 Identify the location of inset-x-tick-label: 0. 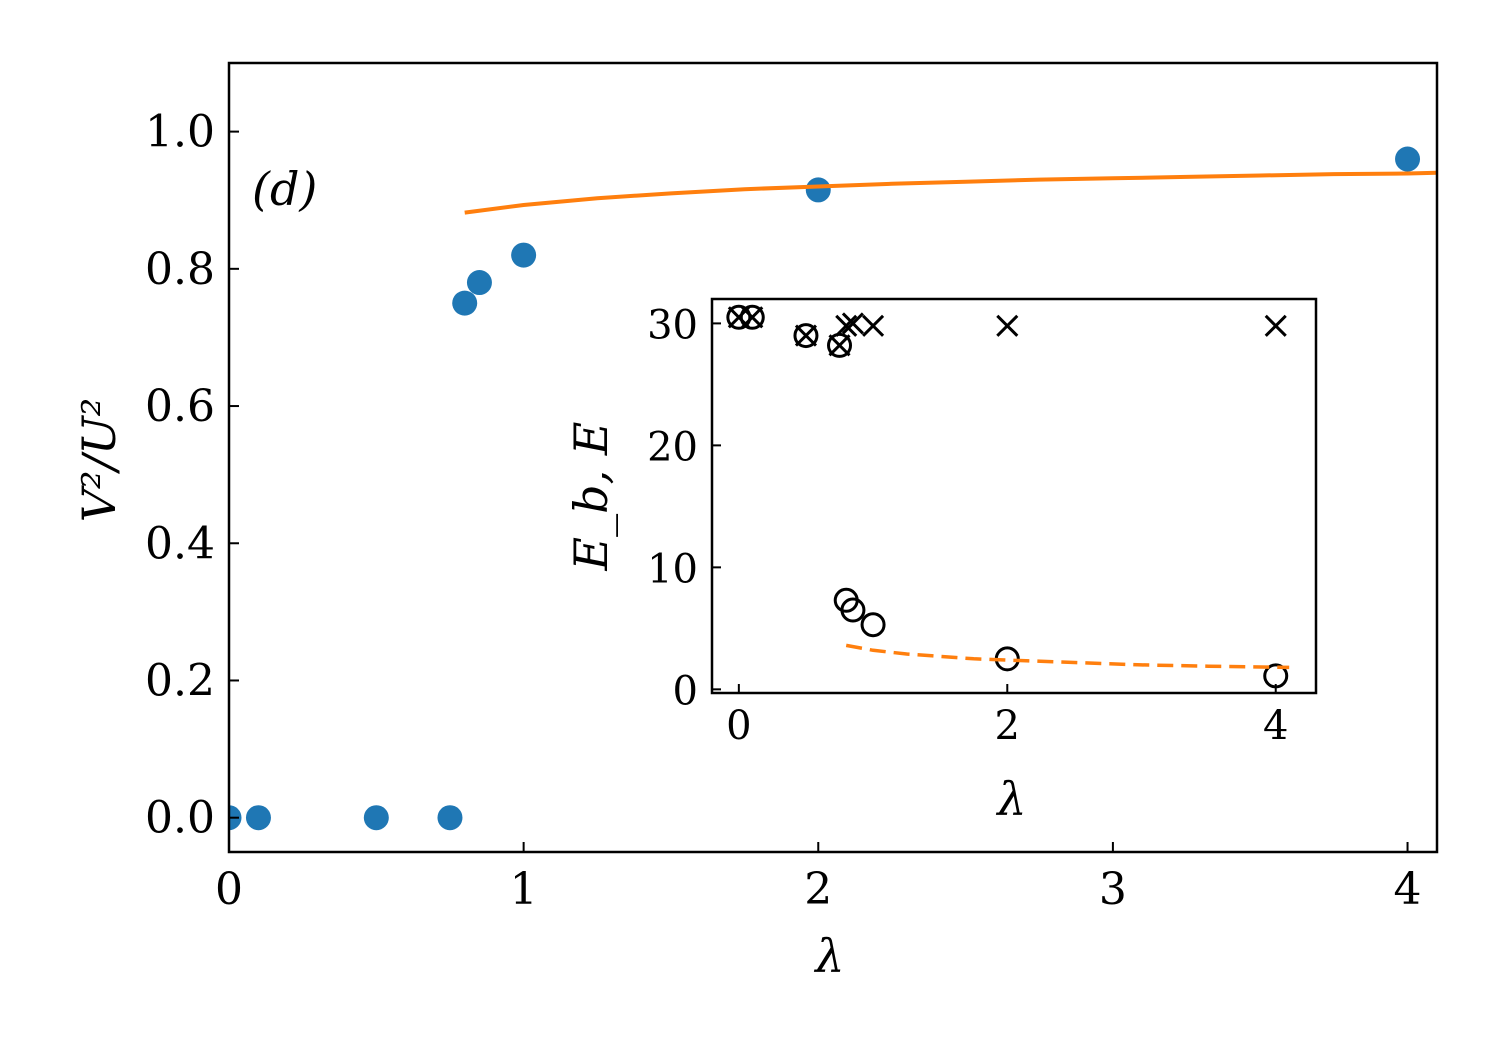
(738, 726).